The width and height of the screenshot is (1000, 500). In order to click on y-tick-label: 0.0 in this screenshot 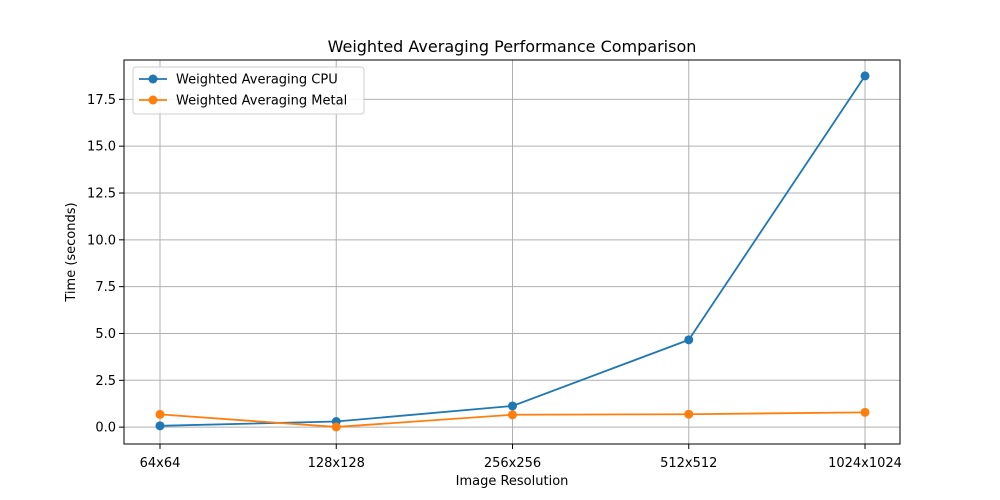, I will do `click(105, 428)`.